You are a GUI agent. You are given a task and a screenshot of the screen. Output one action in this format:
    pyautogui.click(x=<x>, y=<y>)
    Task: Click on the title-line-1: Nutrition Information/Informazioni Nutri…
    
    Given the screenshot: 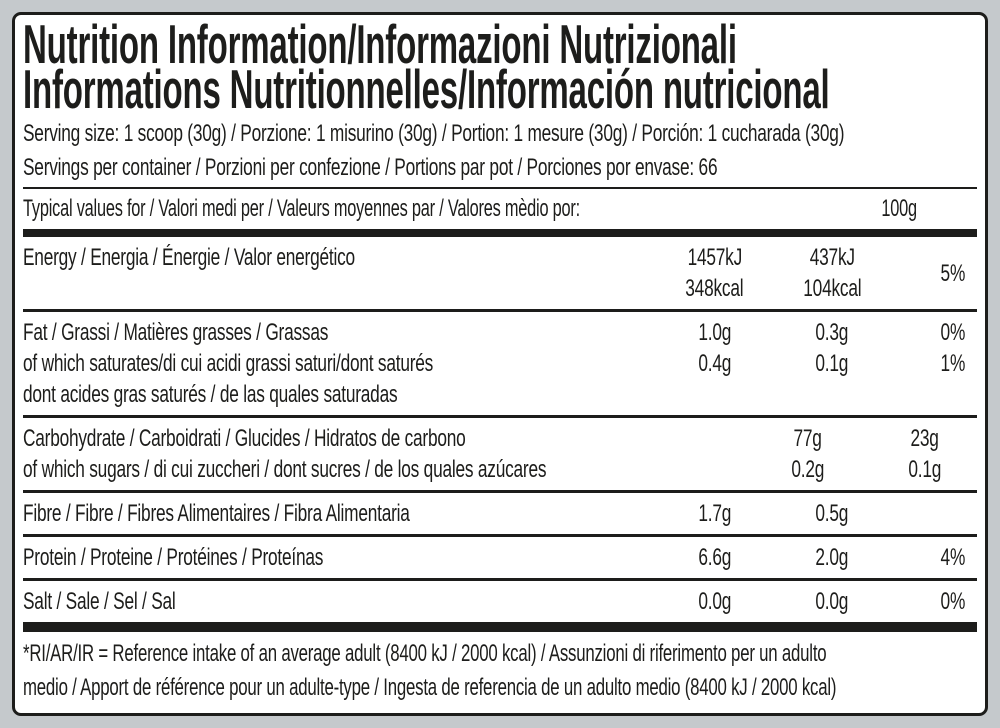 What is the action you would take?
    pyautogui.click(x=380, y=44)
    